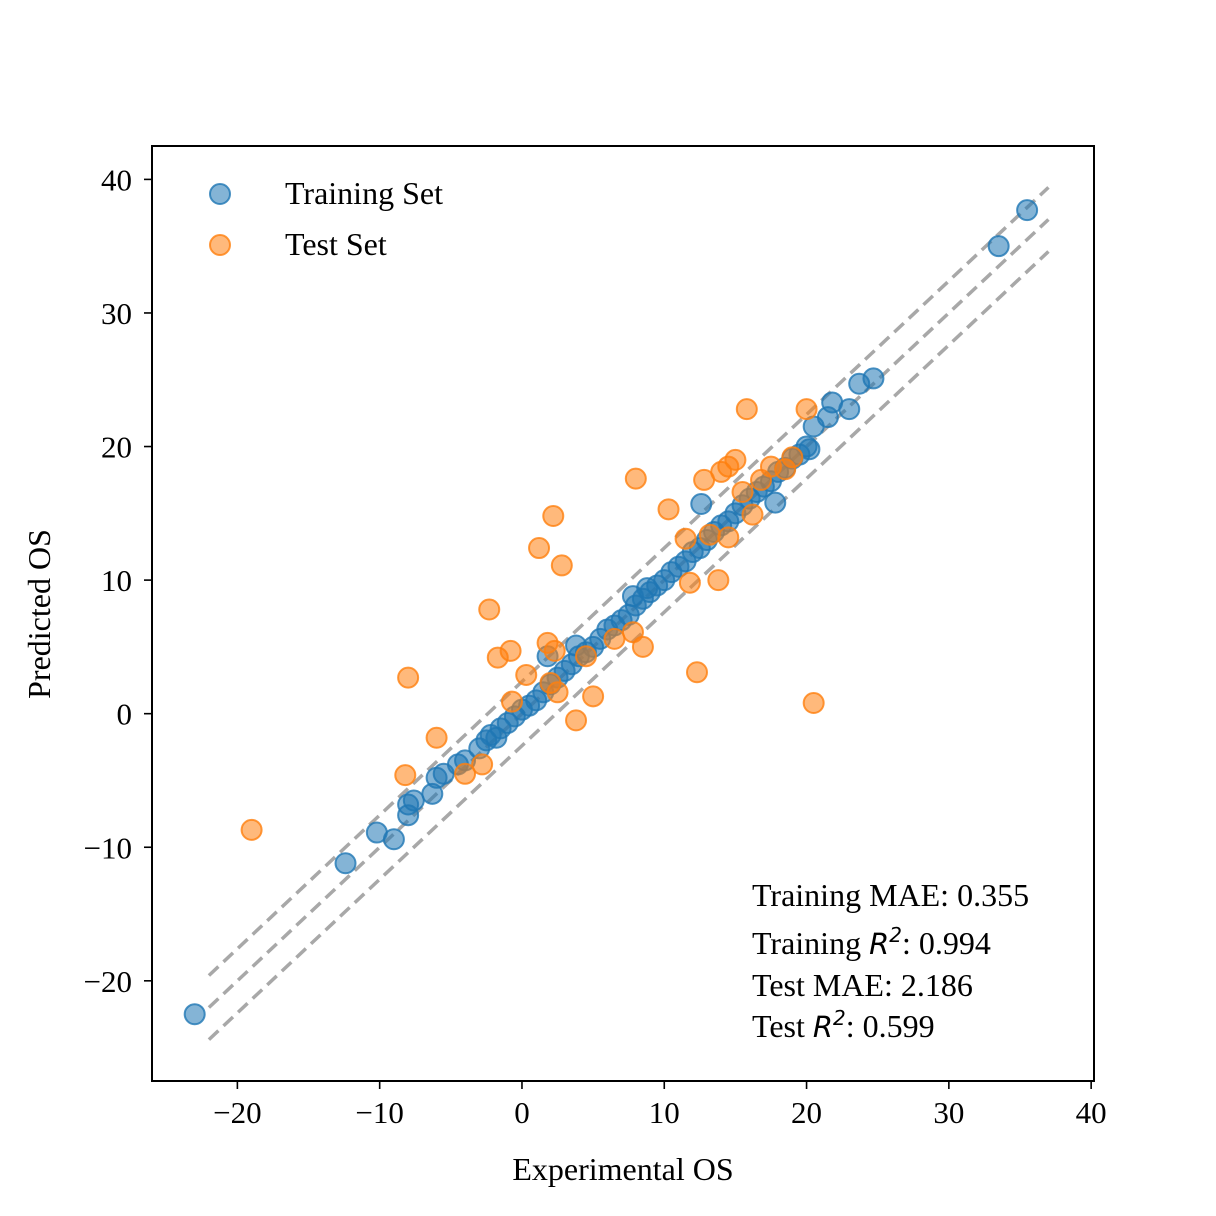 Image resolution: width=1216 pixels, height=1216 pixels. What do you see at coordinates (622, 1169) in the screenshot?
I see `x-axis-label: Experimental OS` at bounding box center [622, 1169].